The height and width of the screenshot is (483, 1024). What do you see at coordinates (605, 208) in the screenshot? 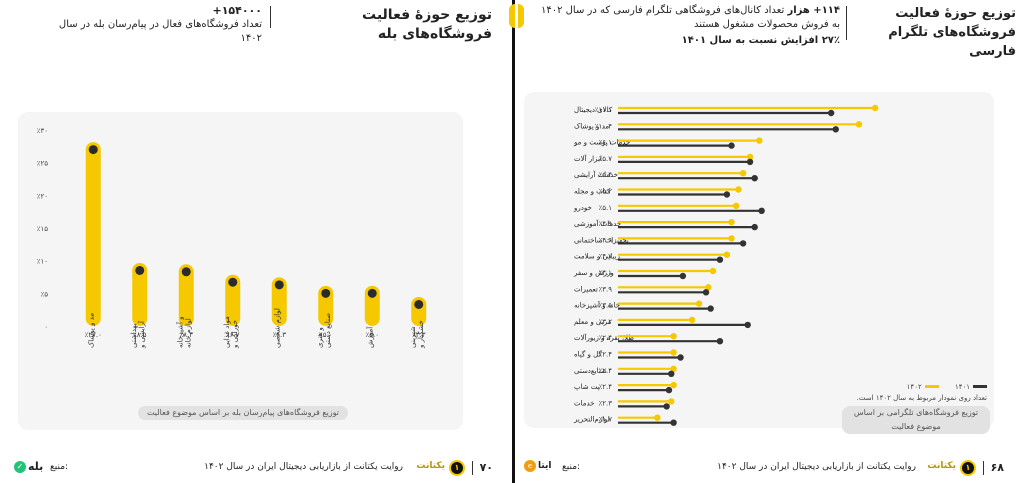
I see `value-label: ٪۵.۱` at bounding box center [605, 208].